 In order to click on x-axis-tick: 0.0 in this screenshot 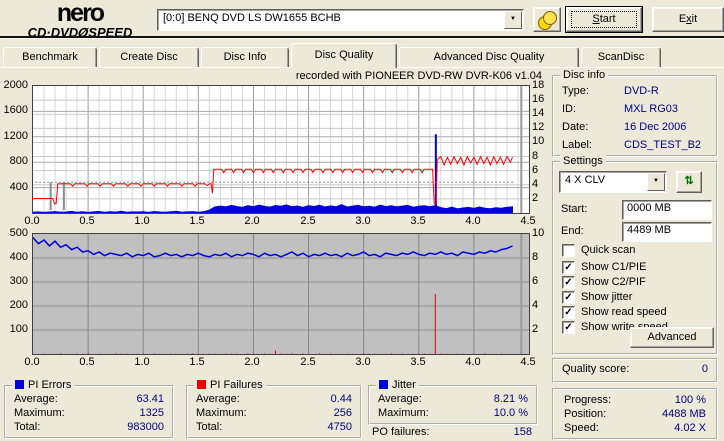, I will do `click(32, 362)`.